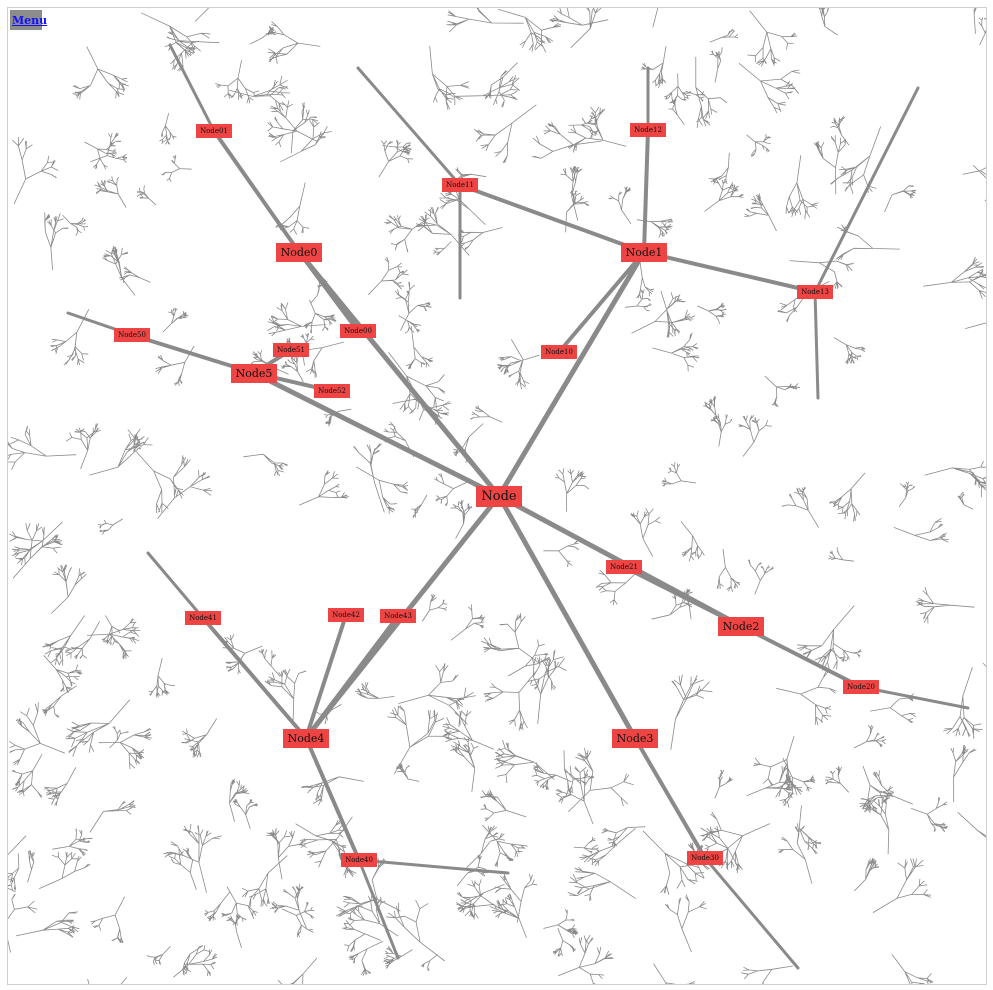 The image size is (993, 990). What do you see at coordinates (332, 391) in the screenshot?
I see `node-node52: Node52` at bounding box center [332, 391].